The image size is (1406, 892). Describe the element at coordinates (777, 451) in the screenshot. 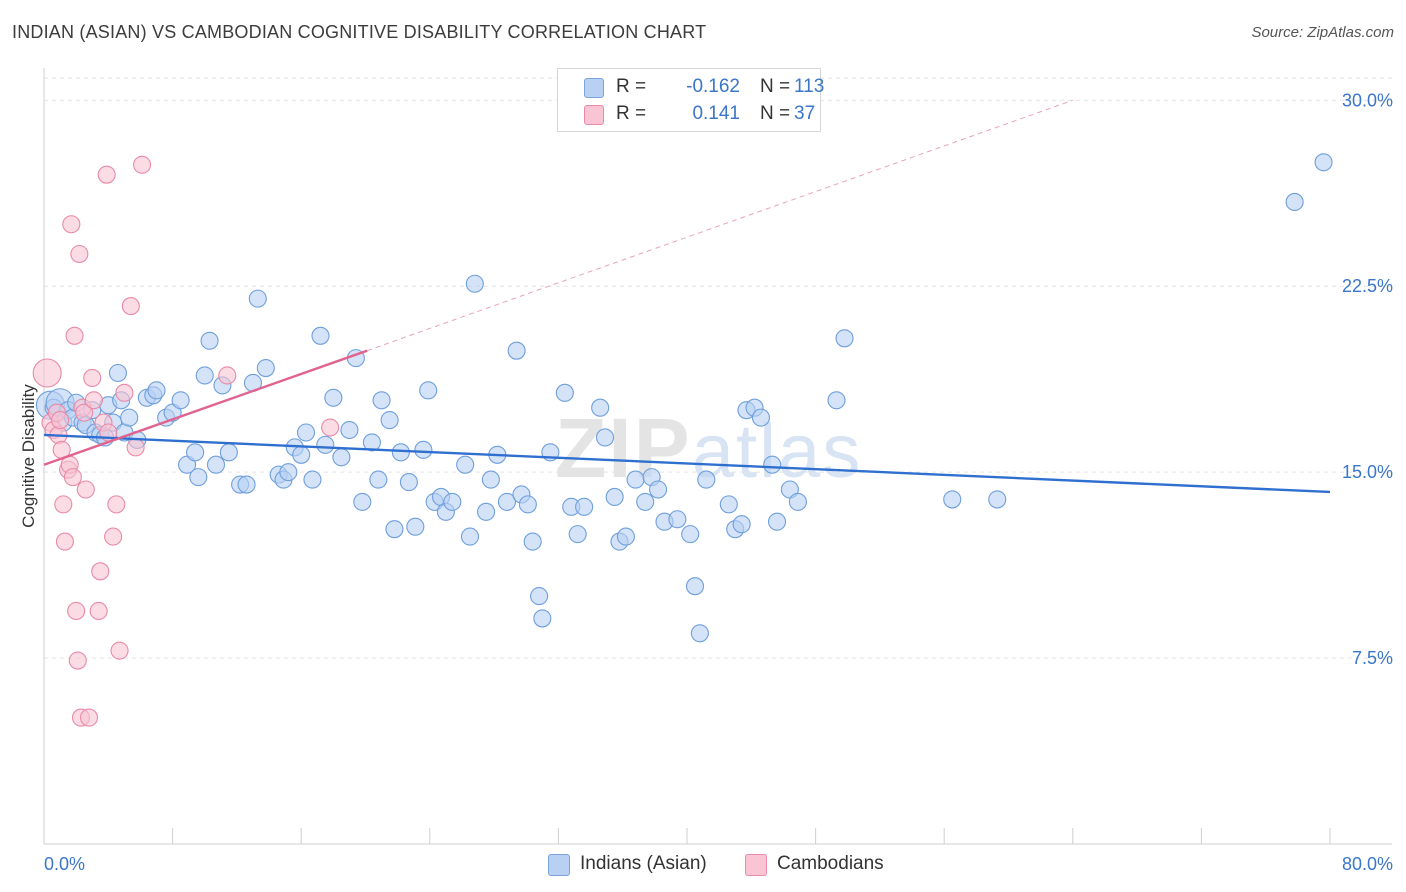

I see `watermark-atlas: atlas` at that location.